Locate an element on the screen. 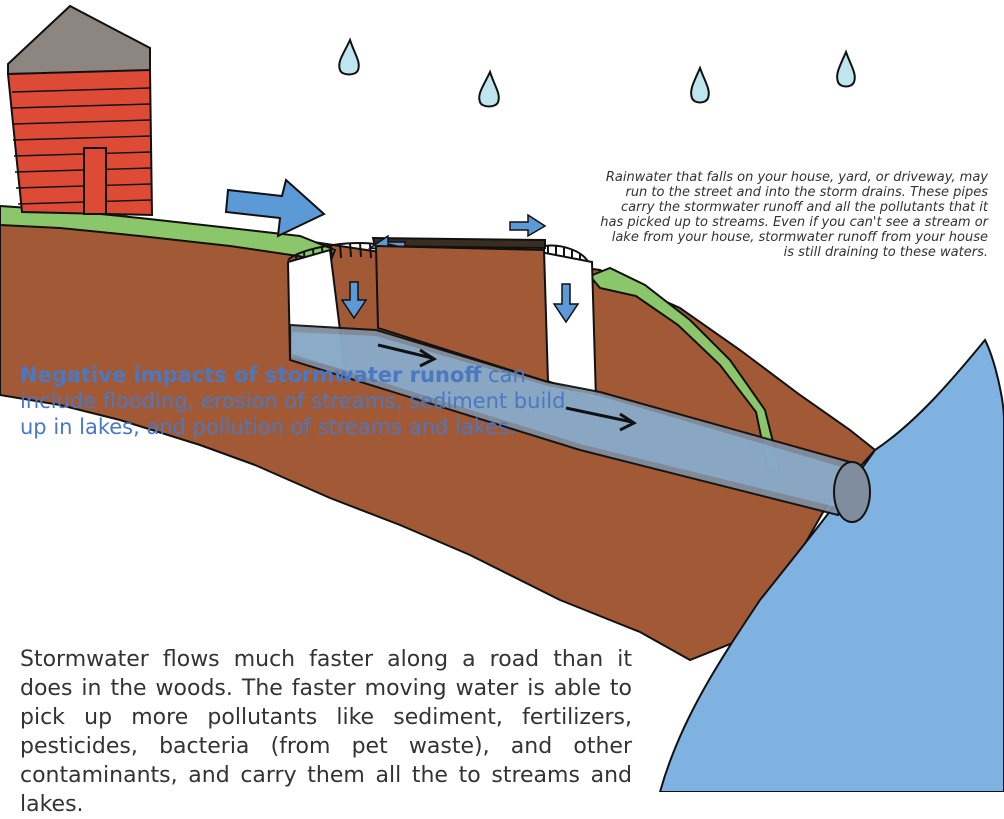  house-door is located at coordinates (95, 181).